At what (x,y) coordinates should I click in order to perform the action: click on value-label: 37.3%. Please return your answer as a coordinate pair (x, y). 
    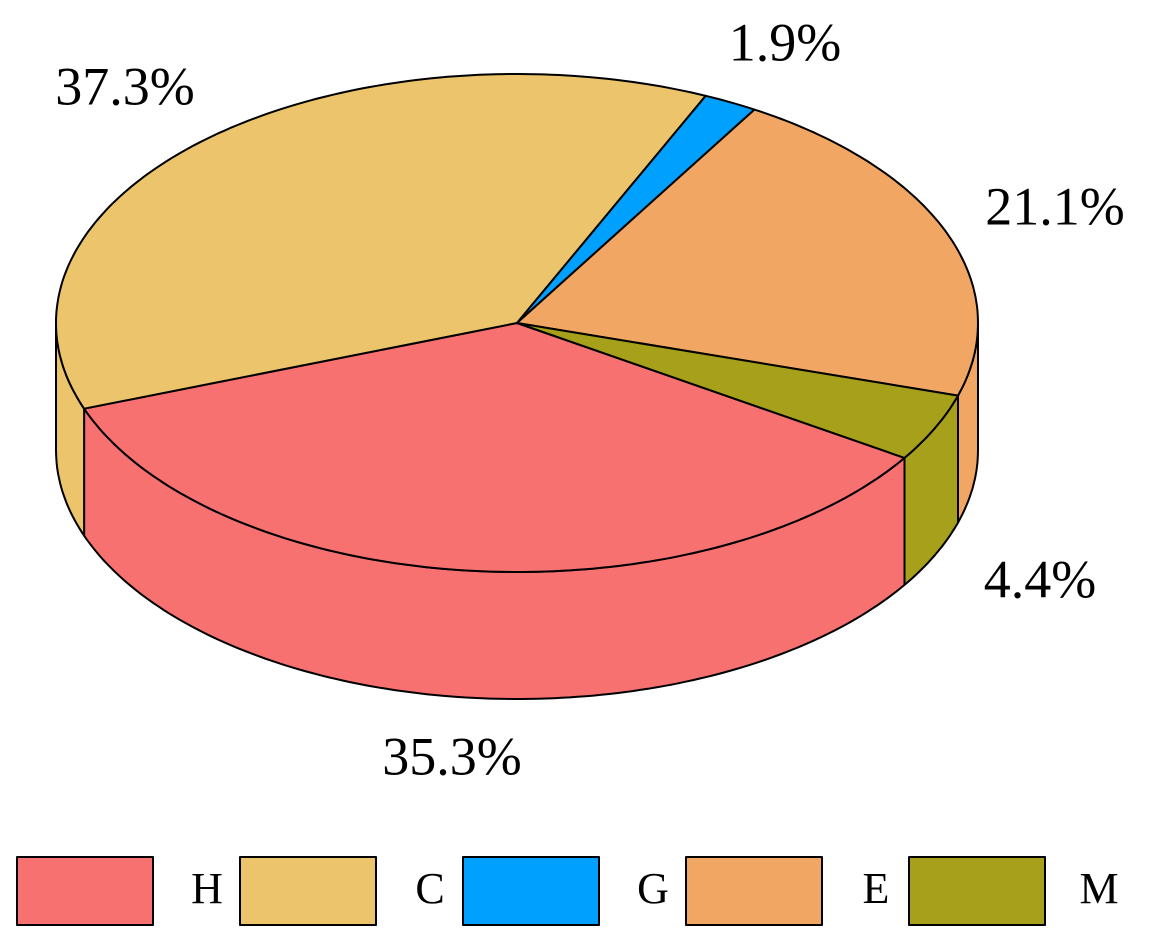
    Looking at the image, I should click on (124, 86).